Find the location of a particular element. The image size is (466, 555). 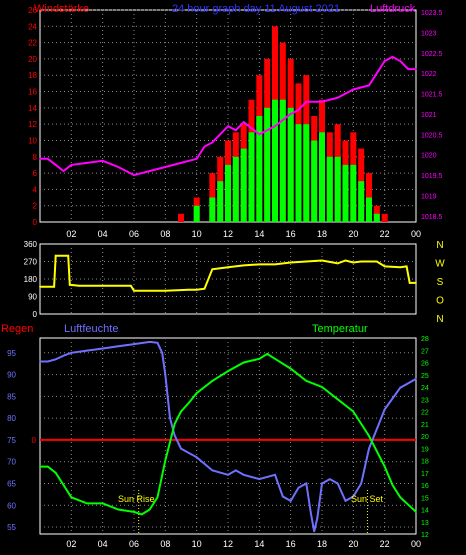

wind-y-tick: 24 is located at coordinates (32, 26).